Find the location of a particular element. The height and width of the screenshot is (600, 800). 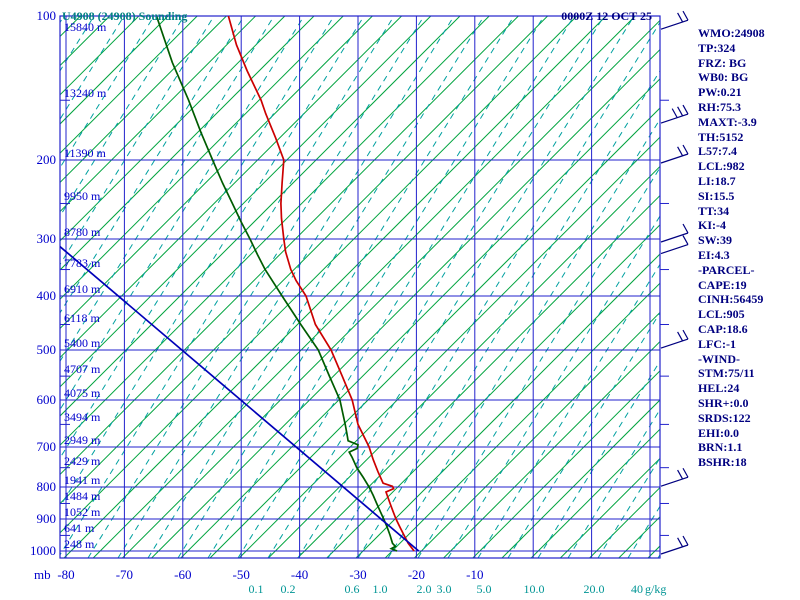

pressure-tick-label: 800 is located at coordinates (46, 486).